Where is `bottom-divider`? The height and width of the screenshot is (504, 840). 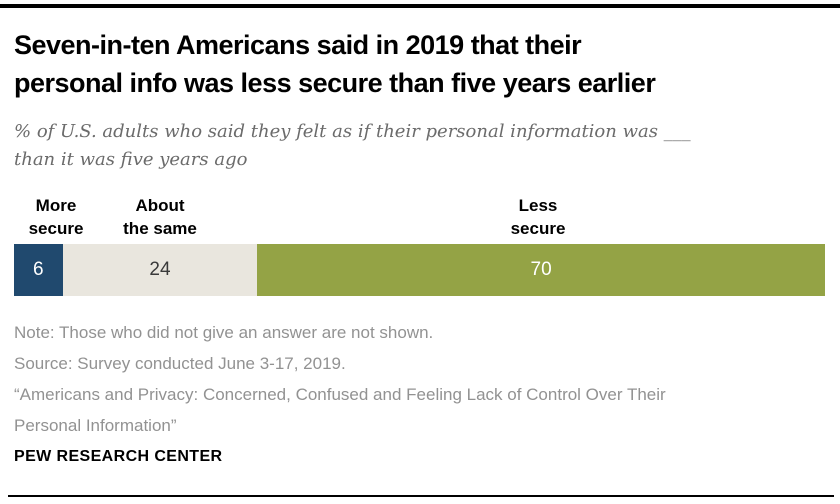
bottom-divider is located at coordinates (421, 496).